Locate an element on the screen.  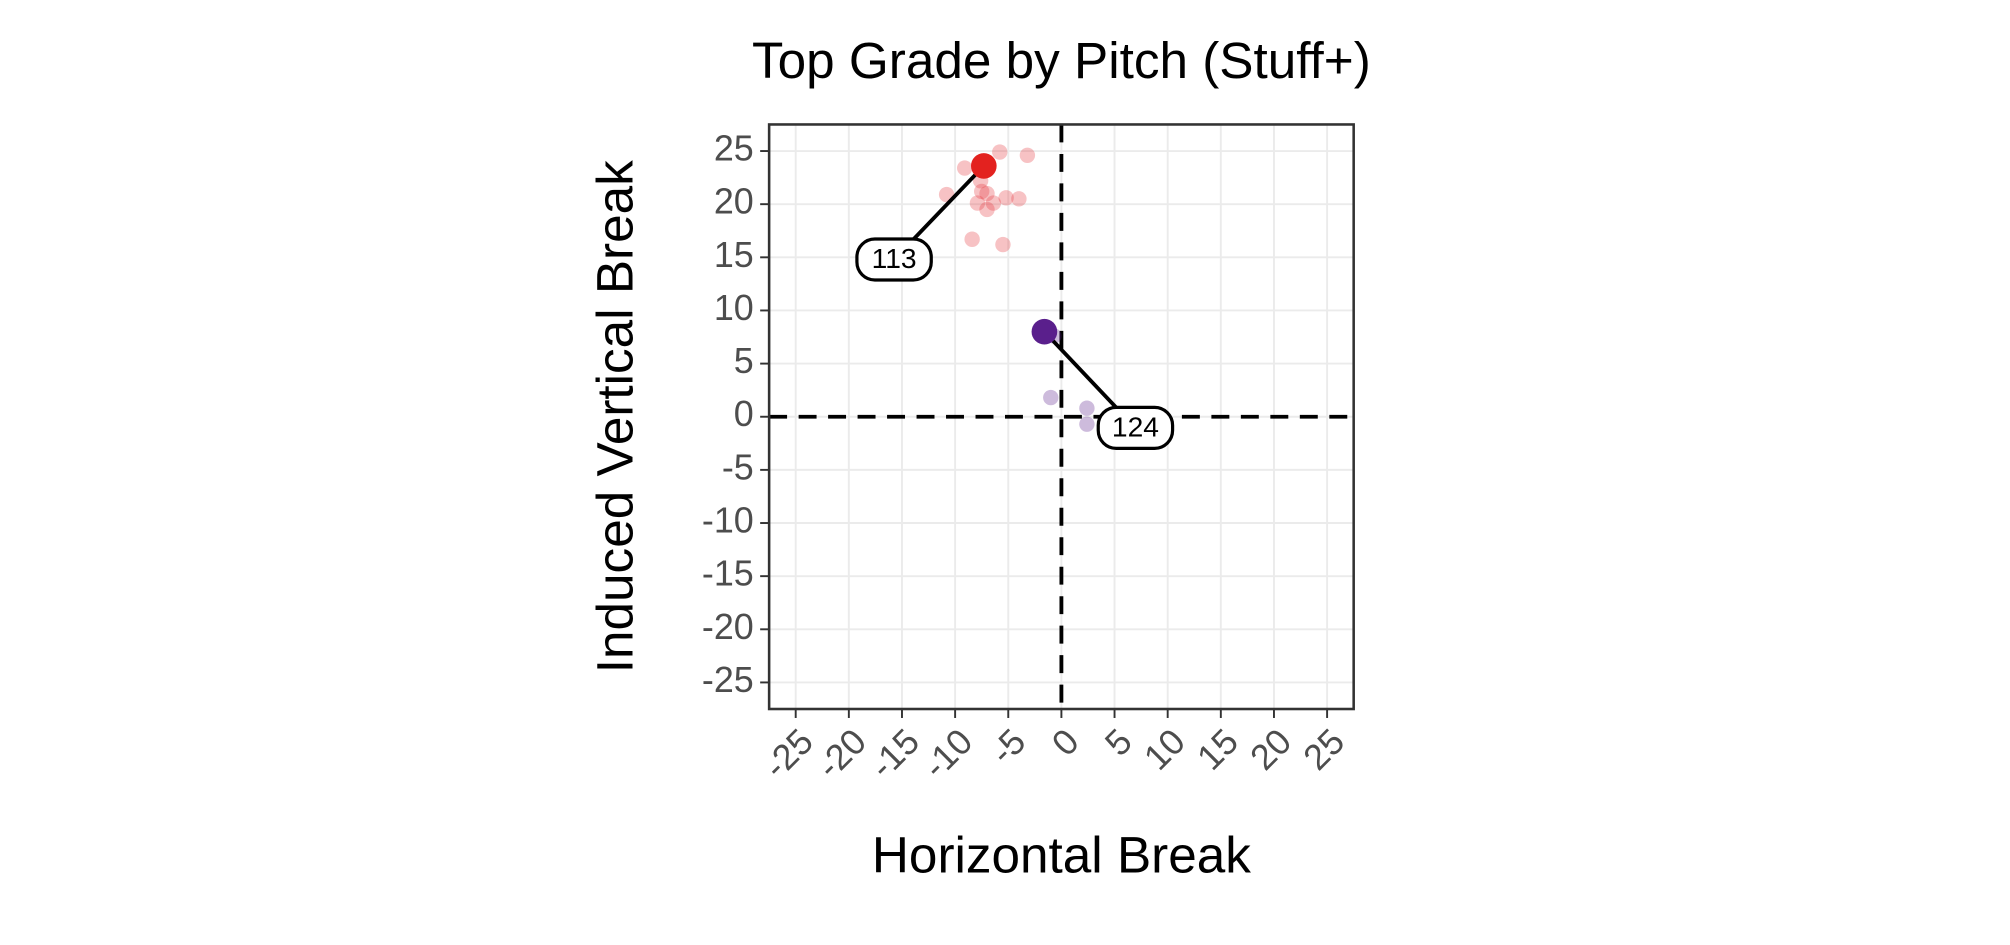
y-tick-label: 0 is located at coordinates (744, 414).